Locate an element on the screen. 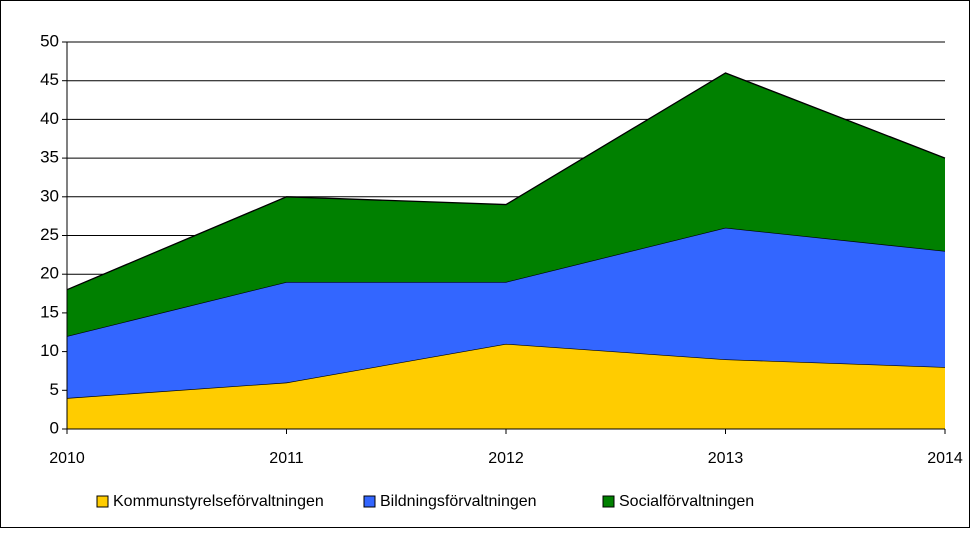 This screenshot has height=534, width=971. y-tick-label: 45 is located at coordinates (49, 79).